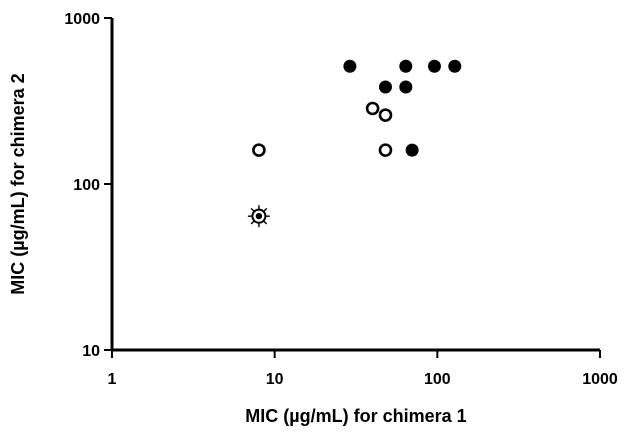 This screenshot has height=436, width=633. What do you see at coordinates (275, 379) in the screenshot?
I see `x-tick-label: 10` at bounding box center [275, 379].